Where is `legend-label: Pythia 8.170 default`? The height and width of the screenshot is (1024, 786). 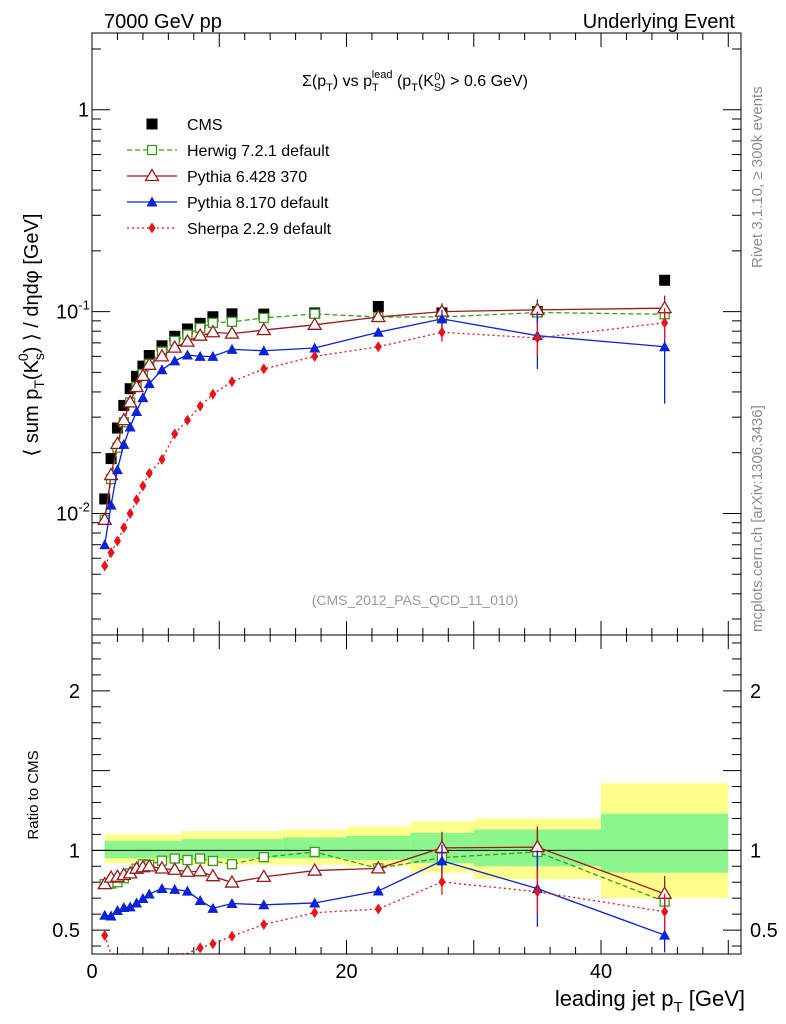
legend-label: Pythia 8.170 default is located at coordinates (258, 203).